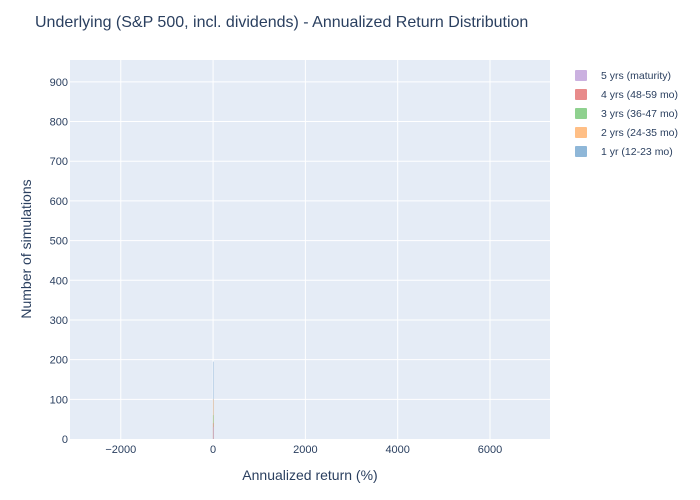 Image resolution: width=700 pixels, height=500 pixels. I want to click on y-tick-label: 600, so click(59, 202).